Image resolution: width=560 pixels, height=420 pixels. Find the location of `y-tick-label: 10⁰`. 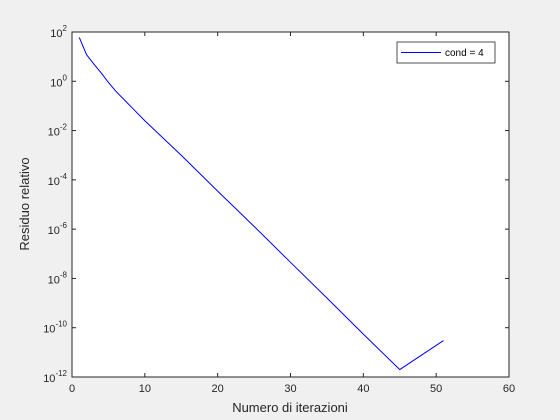

y-tick-label: 10⁰ is located at coordinates (58, 81).